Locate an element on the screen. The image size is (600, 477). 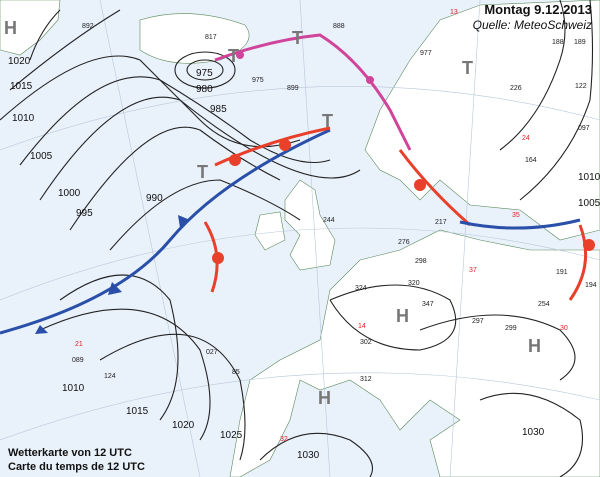
station-value: 189 is located at coordinates (580, 42).